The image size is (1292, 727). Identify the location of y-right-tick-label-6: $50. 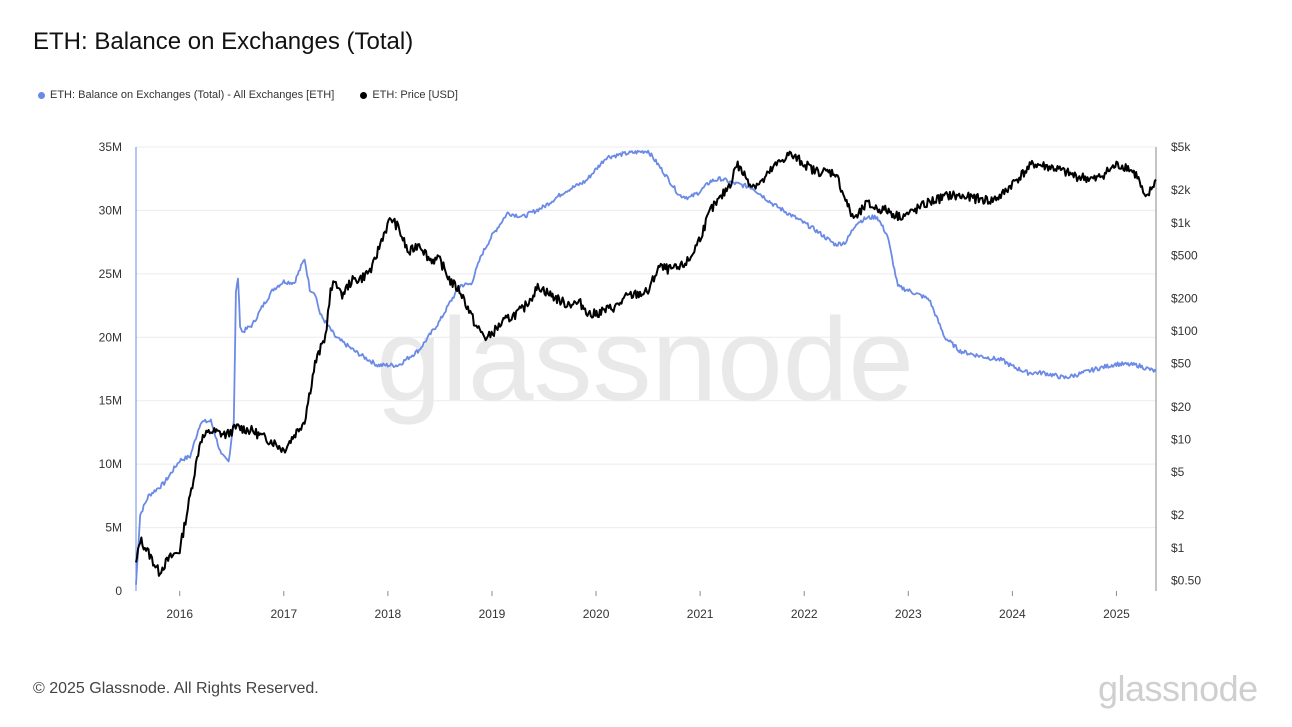
(1181, 364).